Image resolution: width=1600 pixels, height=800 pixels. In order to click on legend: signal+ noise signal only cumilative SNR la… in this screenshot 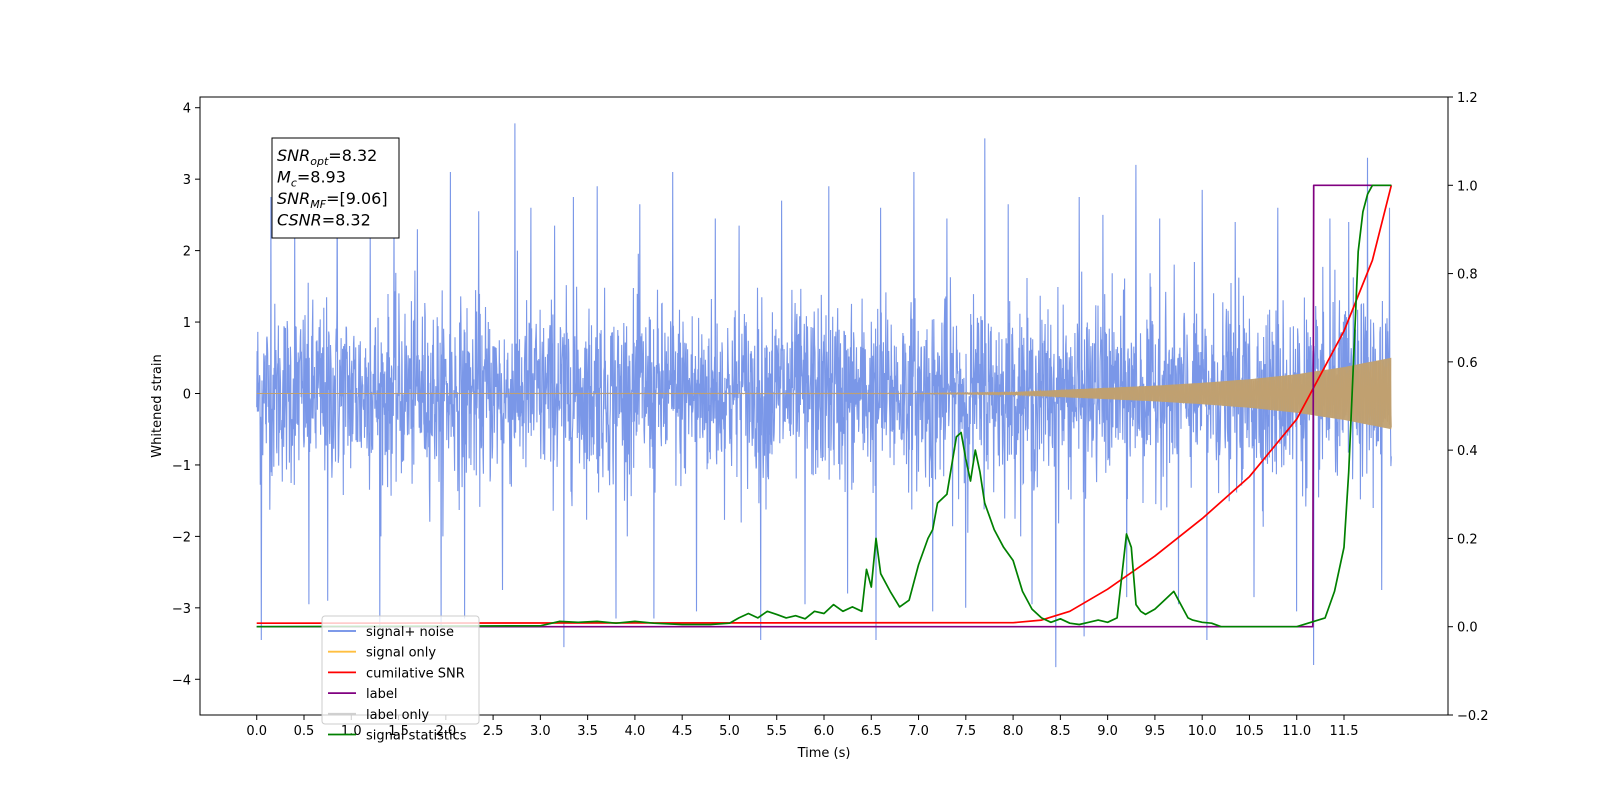, I will do `click(400, 679)`.